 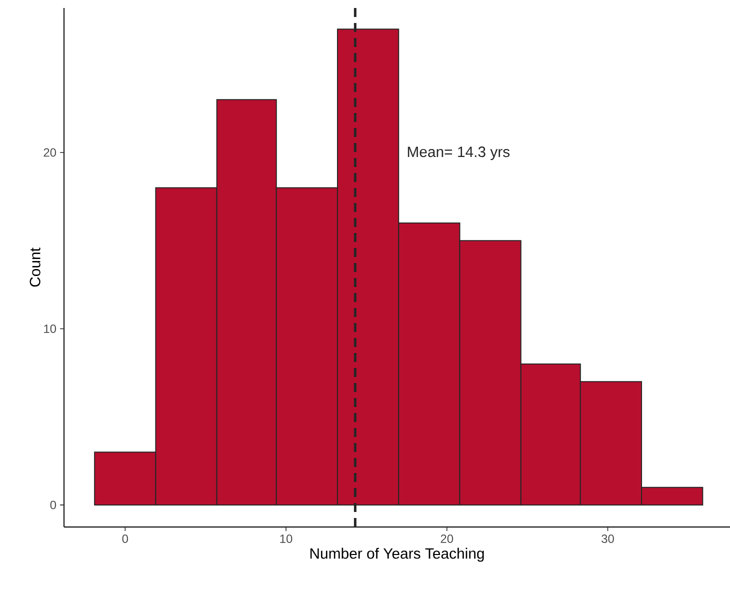 What do you see at coordinates (35, 267) in the screenshot?
I see `y-axis-title: Count` at bounding box center [35, 267].